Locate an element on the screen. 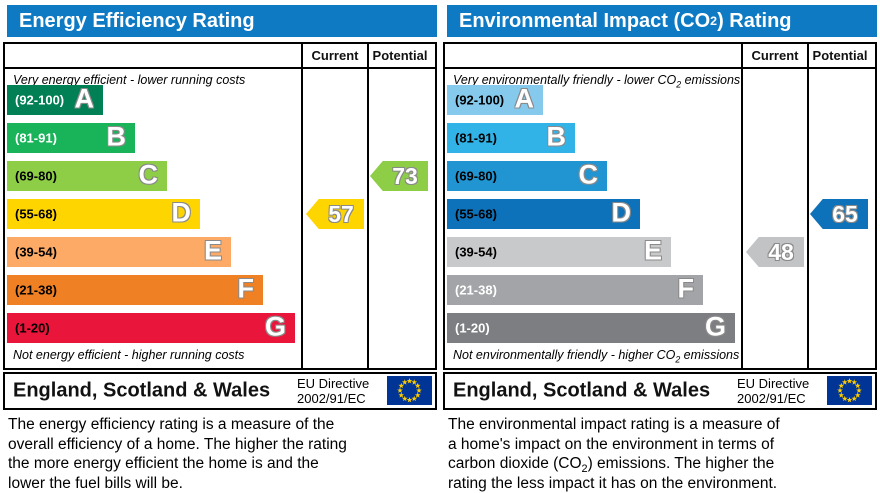  potential-rating-arrow-value: 73 is located at coordinates (405, 175).